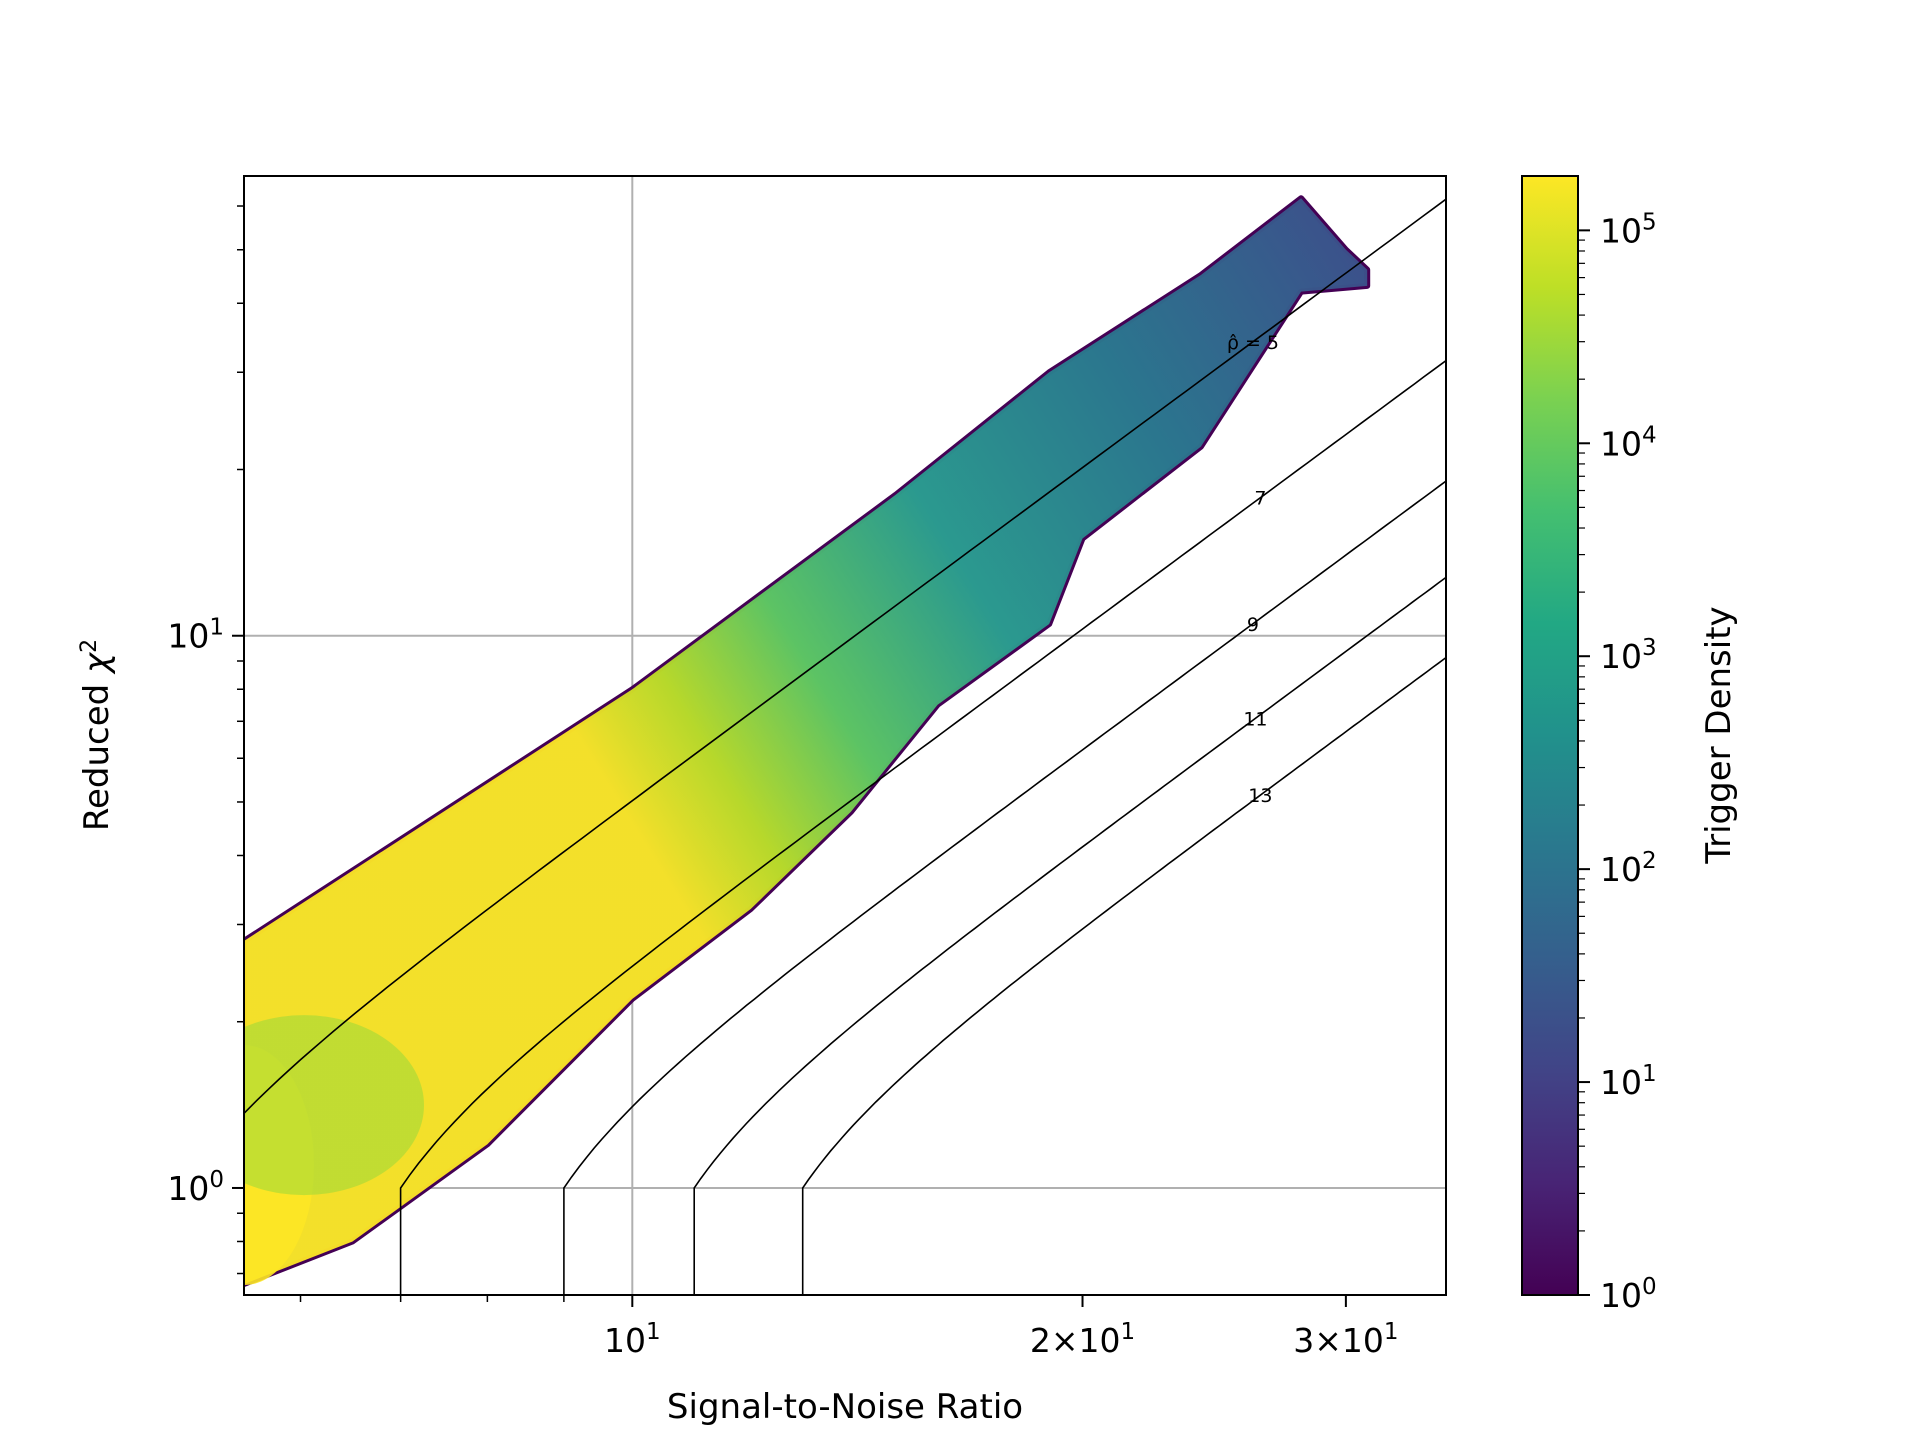  I want to click on x-tick-label: 2×101, so click(1082, 1339).